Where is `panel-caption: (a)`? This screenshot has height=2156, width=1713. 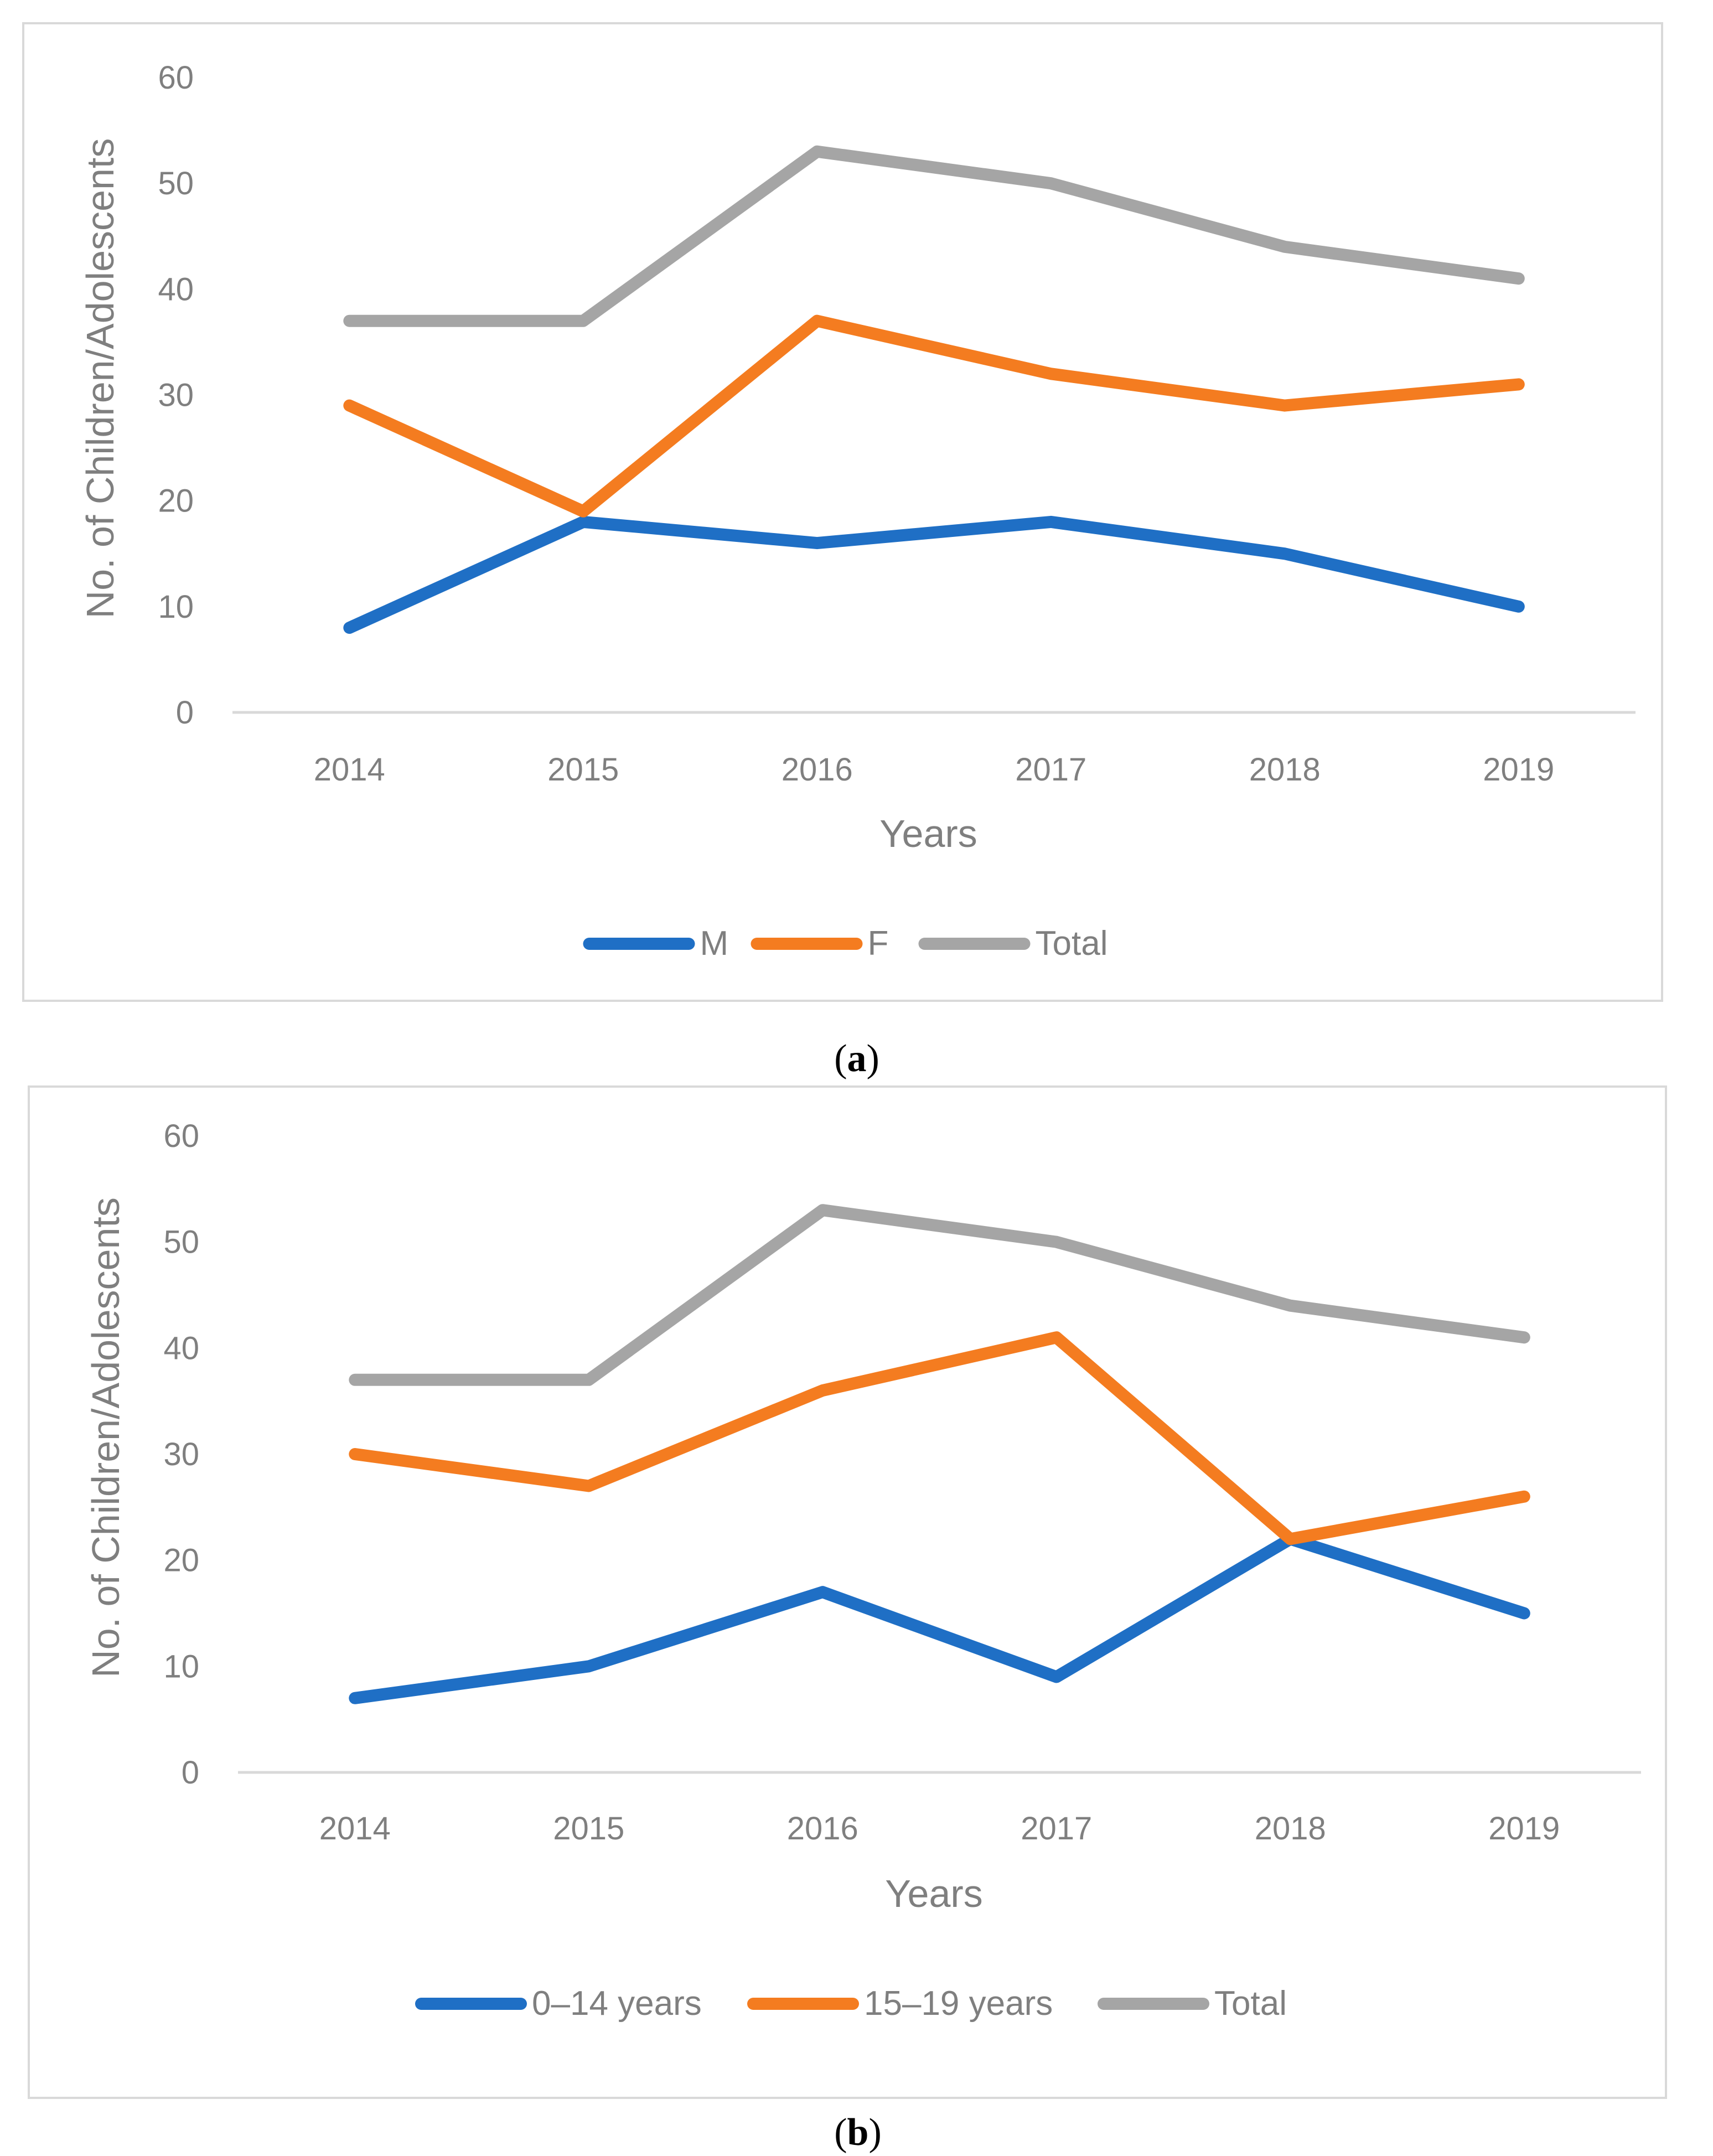
panel-caption: (a) is located at coordinates (856, 1058).